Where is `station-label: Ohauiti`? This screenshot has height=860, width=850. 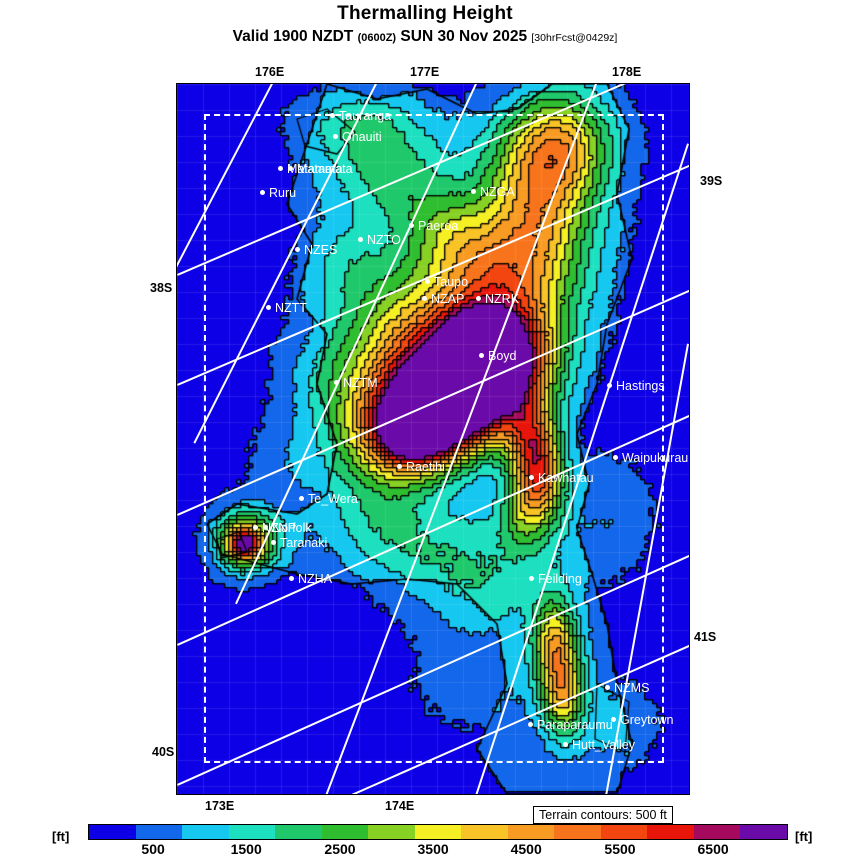
station-label: Ohauiti is located at coordinates (362, 137).